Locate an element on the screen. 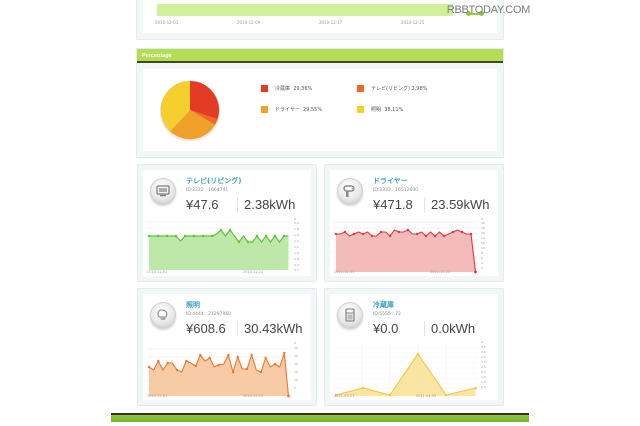  device-id: ID:2222 : 1664741 is located at coordinates (207, 190).